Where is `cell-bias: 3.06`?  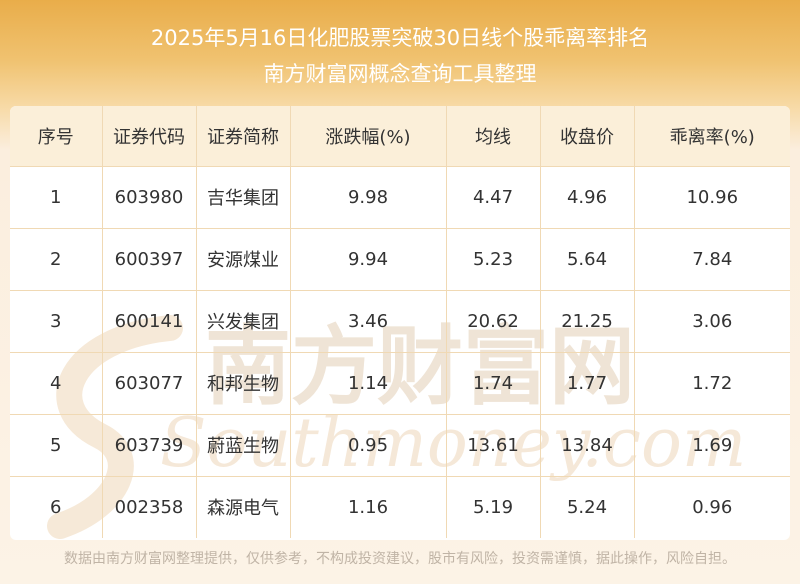
cell-bias: 3.06 is located at coordinates (712, 320).